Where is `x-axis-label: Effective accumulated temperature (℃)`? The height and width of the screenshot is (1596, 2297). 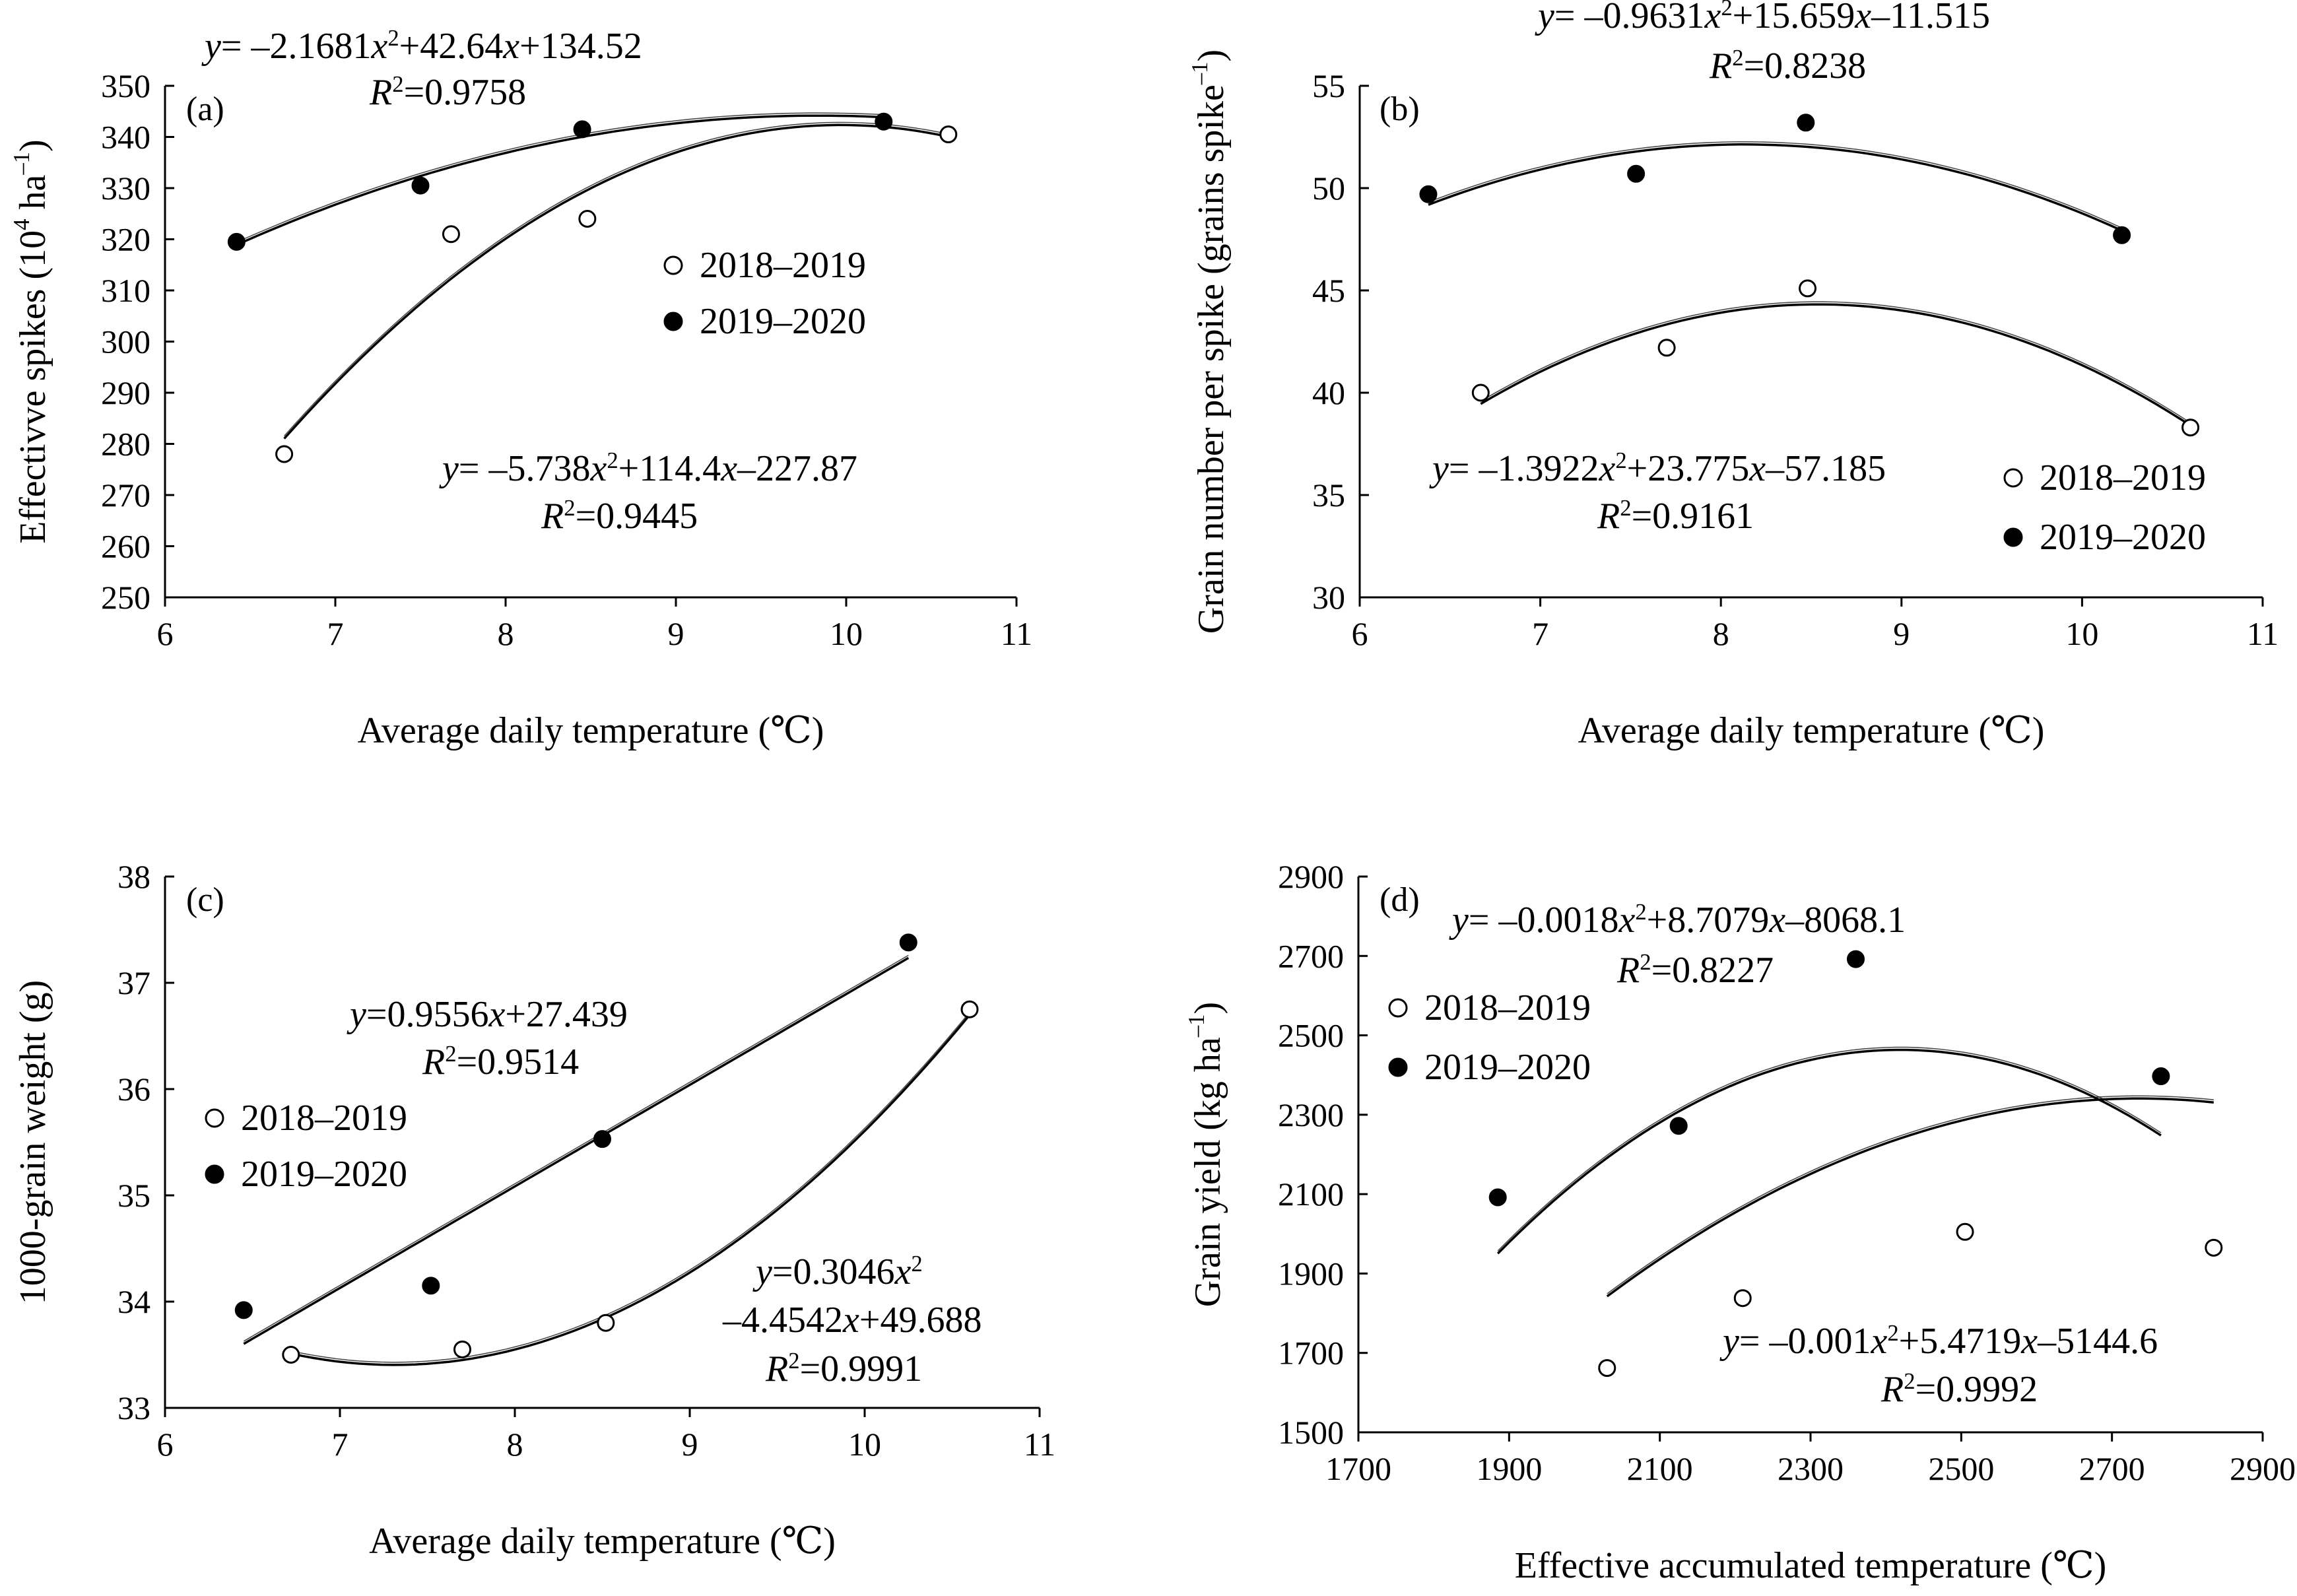 x-axis-label: Effective accumulated temperature (℃) is located at coordinates (1810, 1566).